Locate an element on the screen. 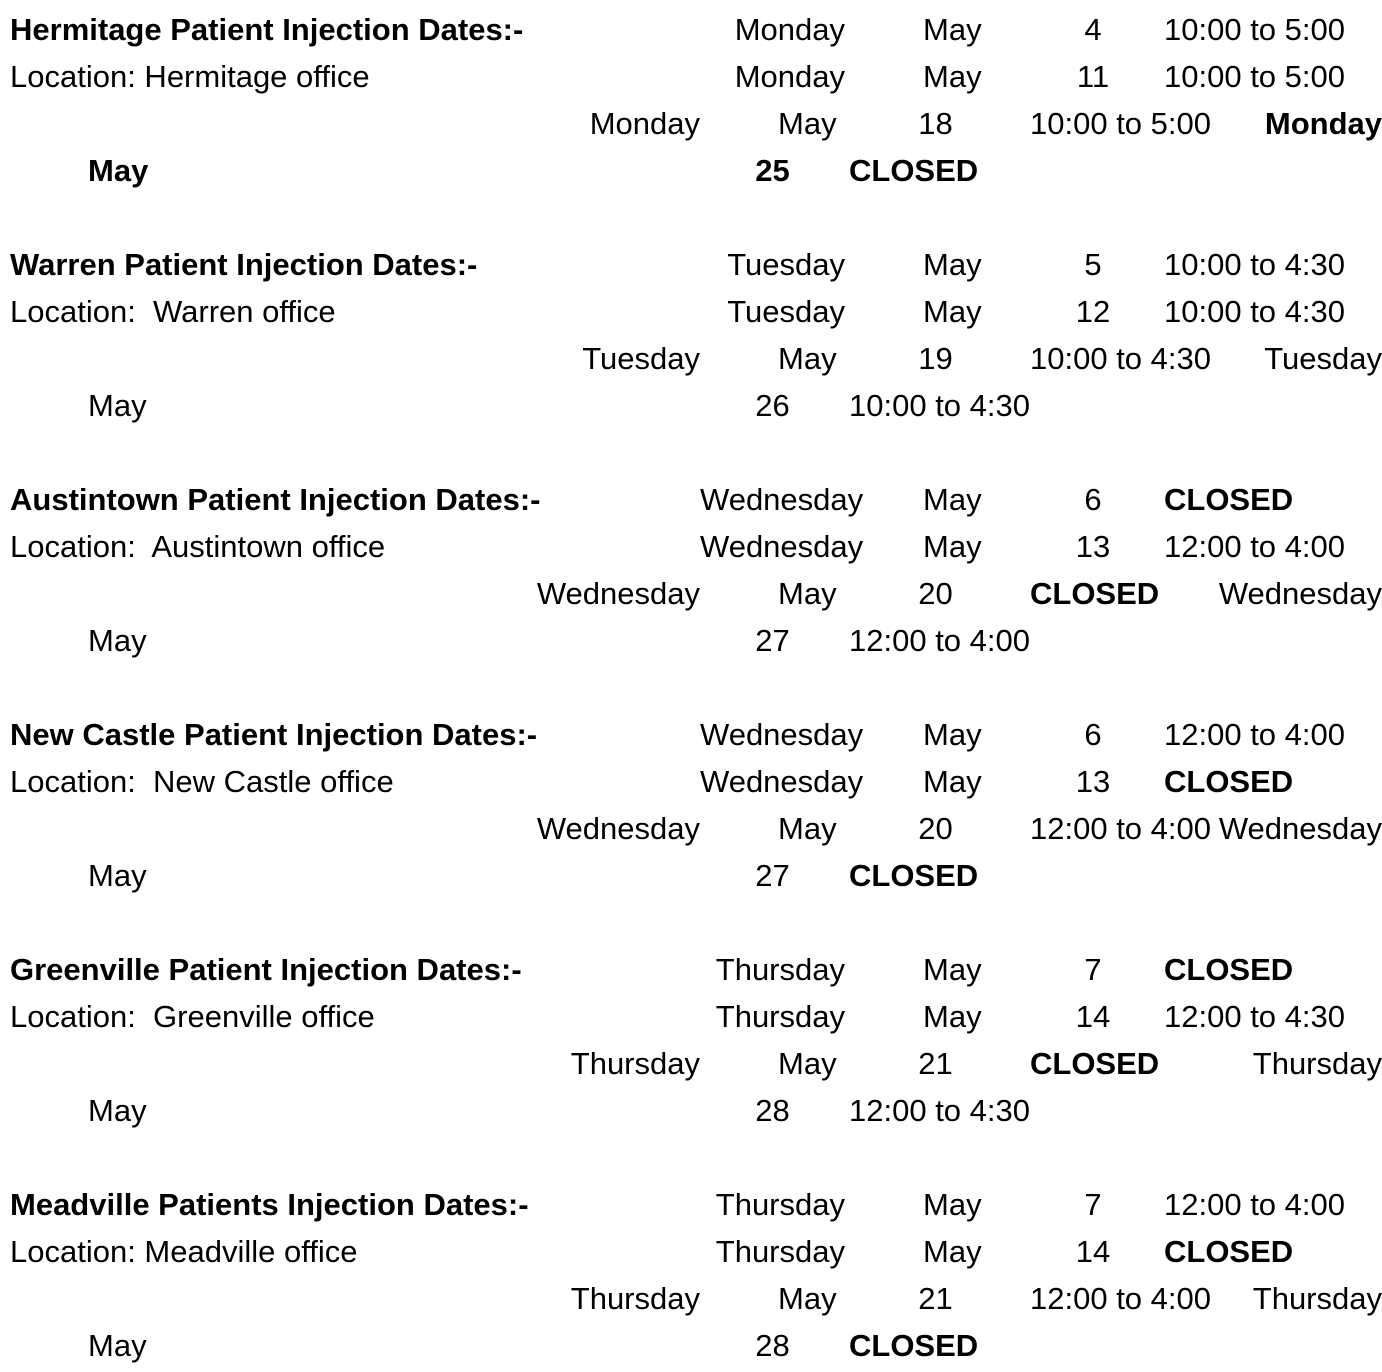  cell-date: 19 is located at coordinates (935, 358).